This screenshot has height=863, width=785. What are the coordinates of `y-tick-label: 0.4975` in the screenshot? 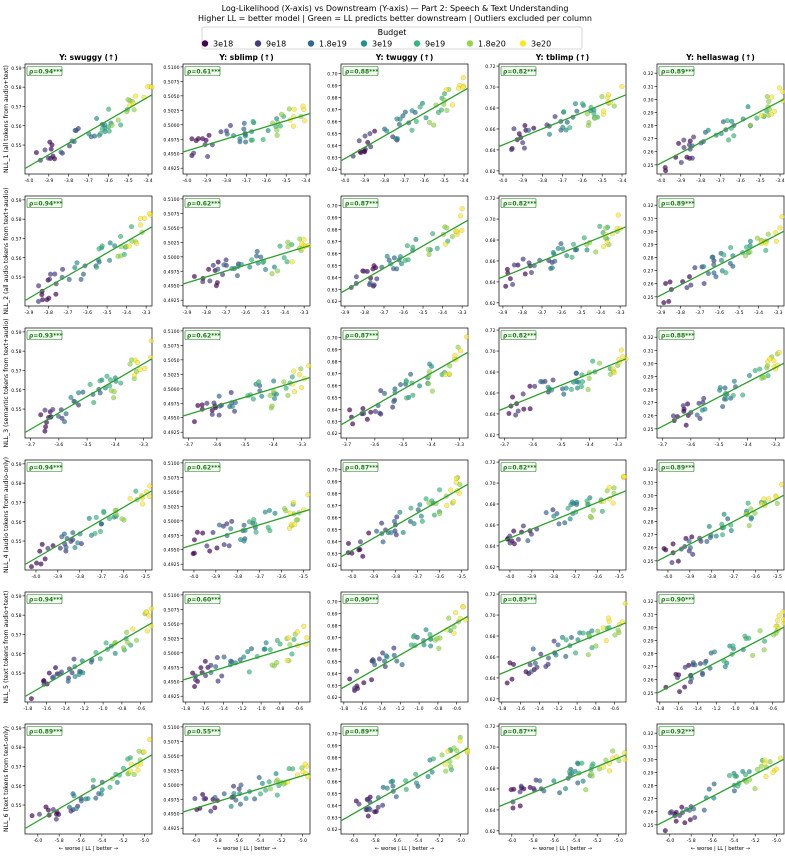 It's located at (171, 536).